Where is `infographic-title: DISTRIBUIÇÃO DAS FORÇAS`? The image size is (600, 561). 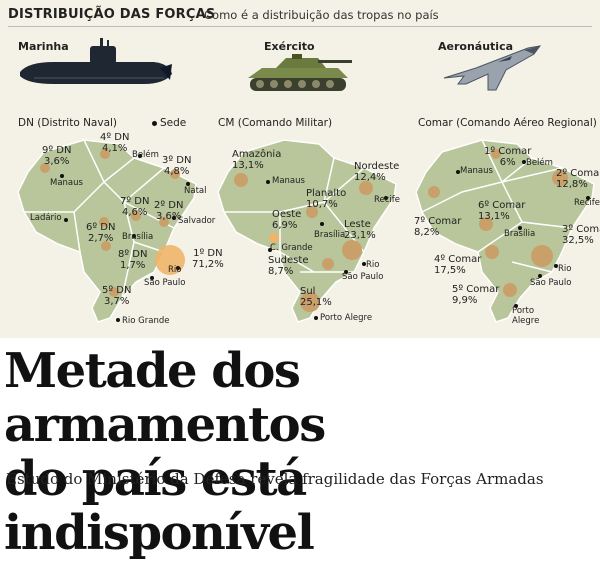 infographic-title: DISTRIBUIÇÃO DAS FORÇAS is located at coordinates (112, 14).